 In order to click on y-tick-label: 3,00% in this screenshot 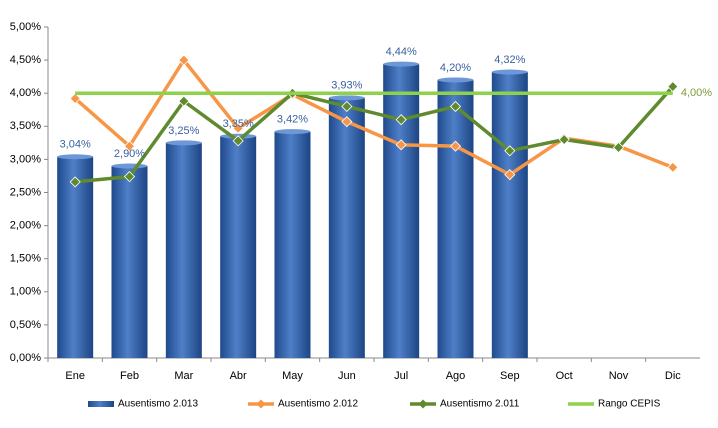, I will do `click(25, 159)`.